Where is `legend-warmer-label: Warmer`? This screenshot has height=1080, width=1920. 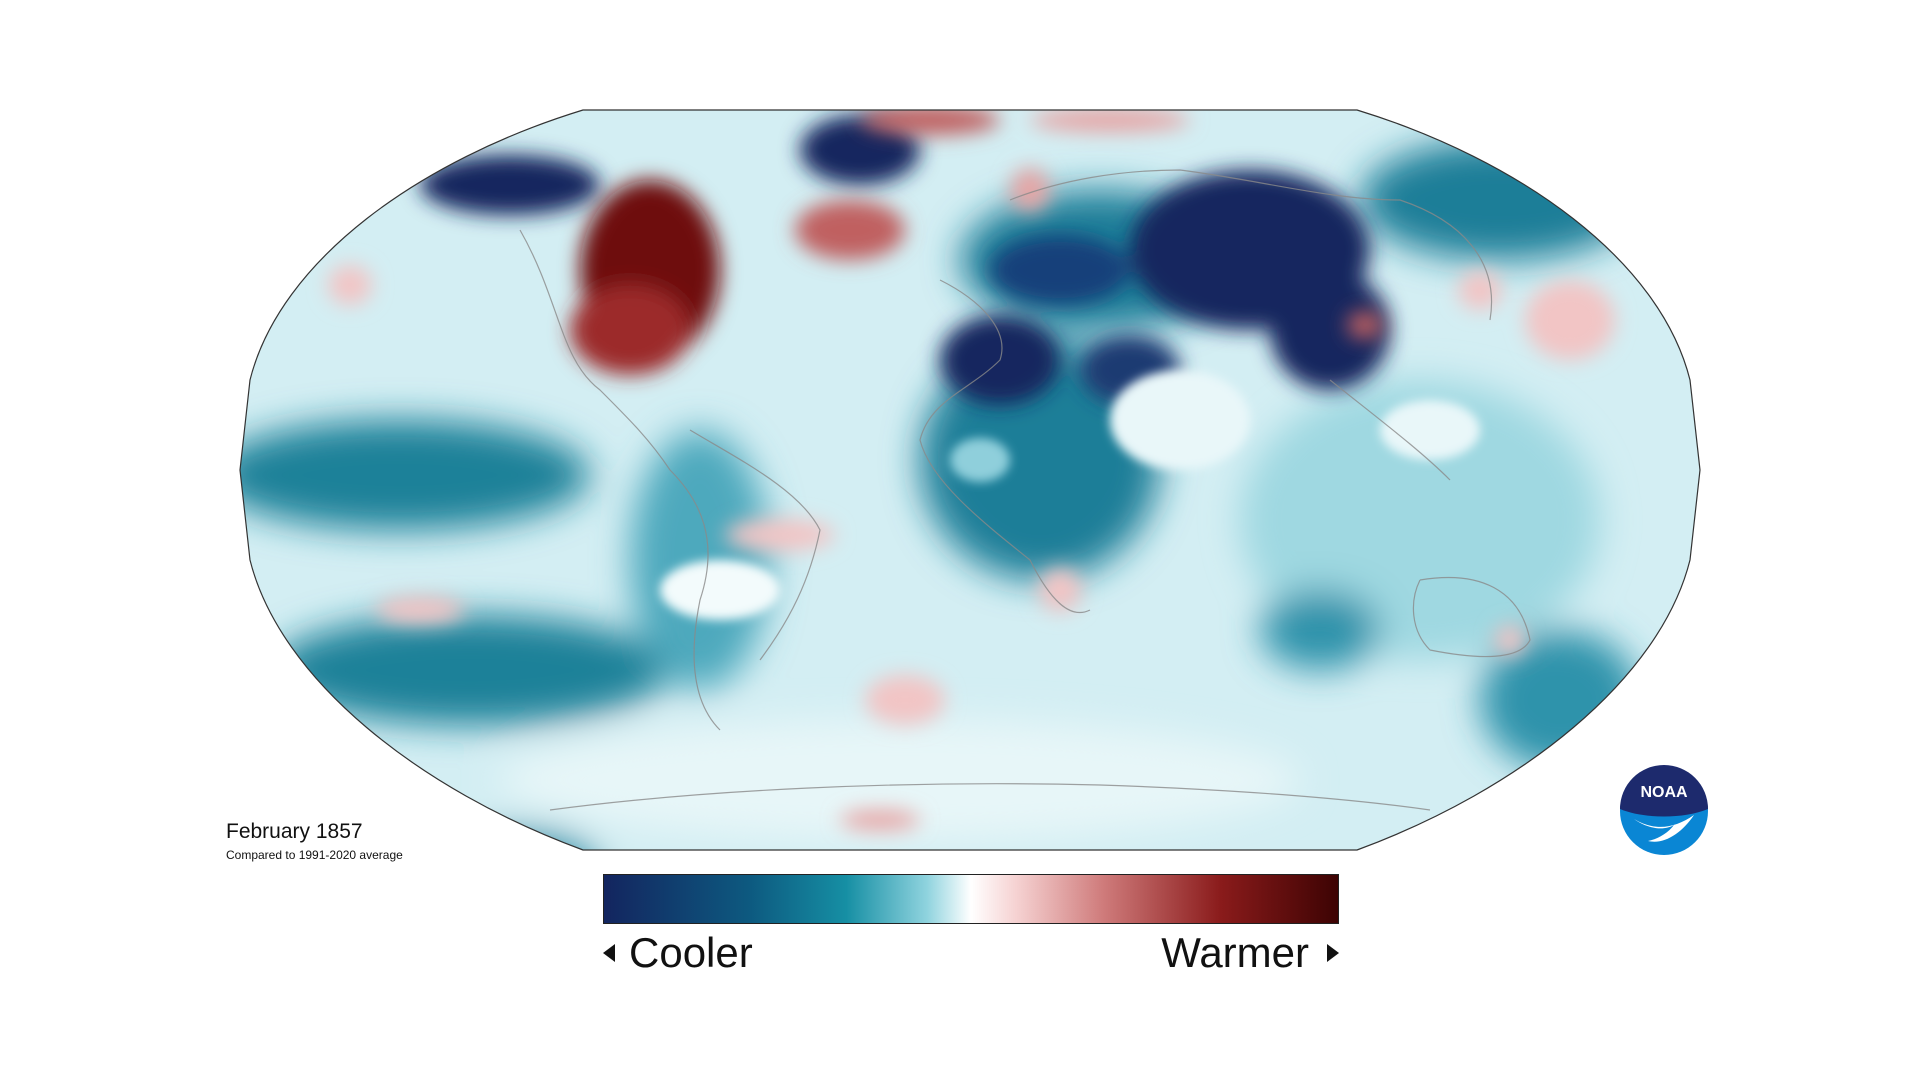 legend-warmer-label: Warmer is located at coordinates (1235, 952).